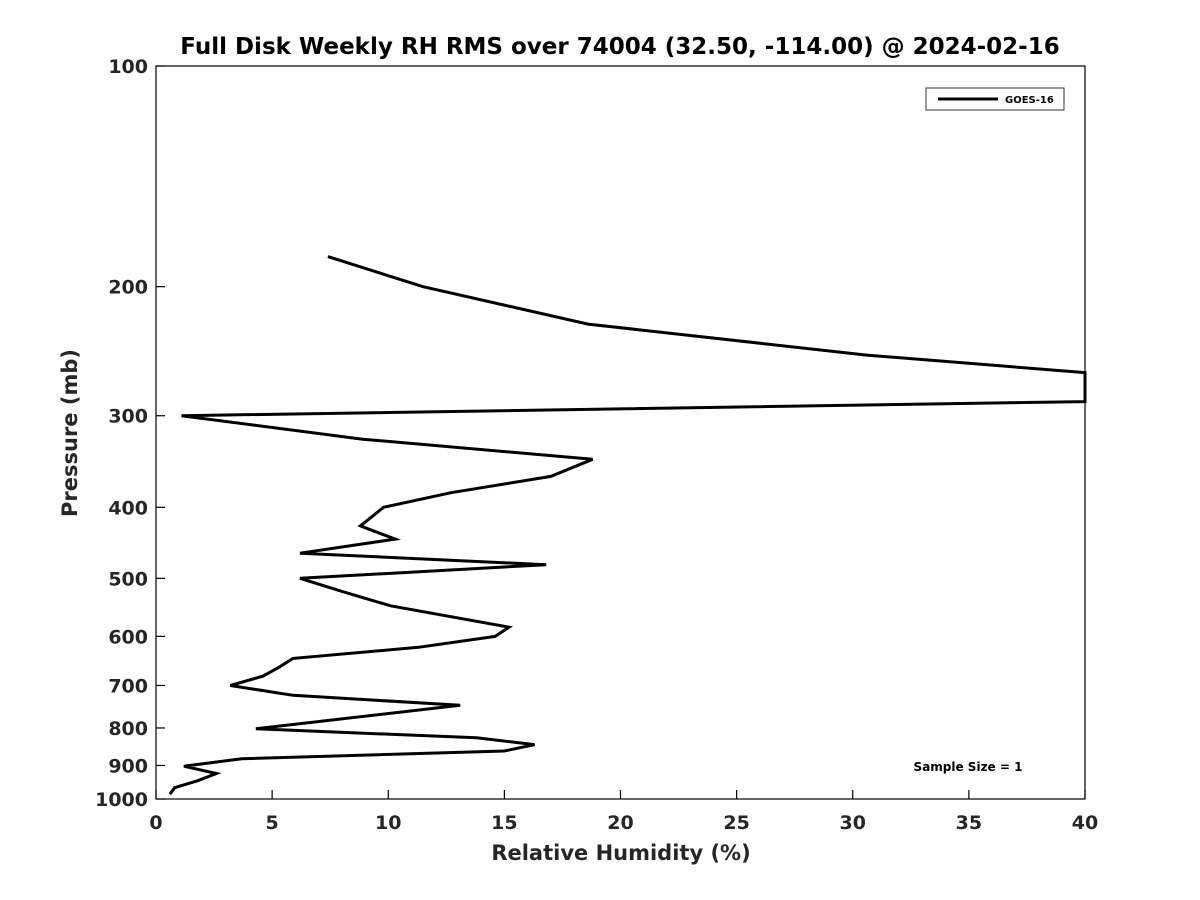 The height and width of the screenshot is (900, 1200). I want to click on y-tick-label: 600, so click(128, 637).